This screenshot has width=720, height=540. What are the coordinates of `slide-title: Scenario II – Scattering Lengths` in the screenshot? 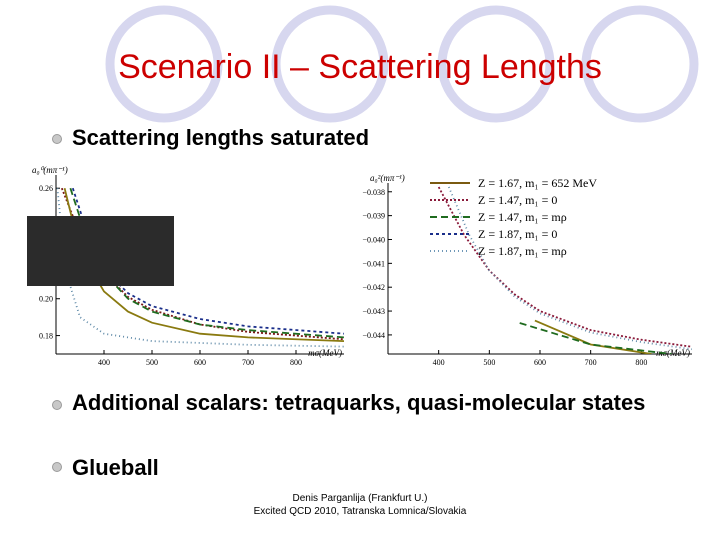 It's located at (360, 67).